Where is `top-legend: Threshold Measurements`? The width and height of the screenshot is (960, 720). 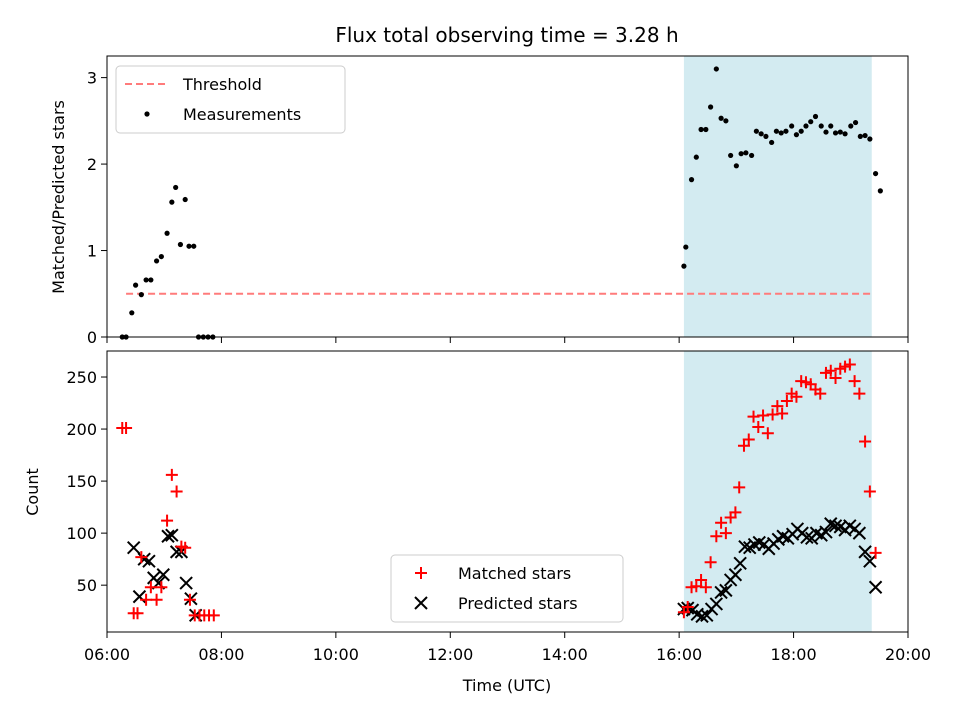 top-legend: Threshold Measurements is located at coordinates (230, 99).